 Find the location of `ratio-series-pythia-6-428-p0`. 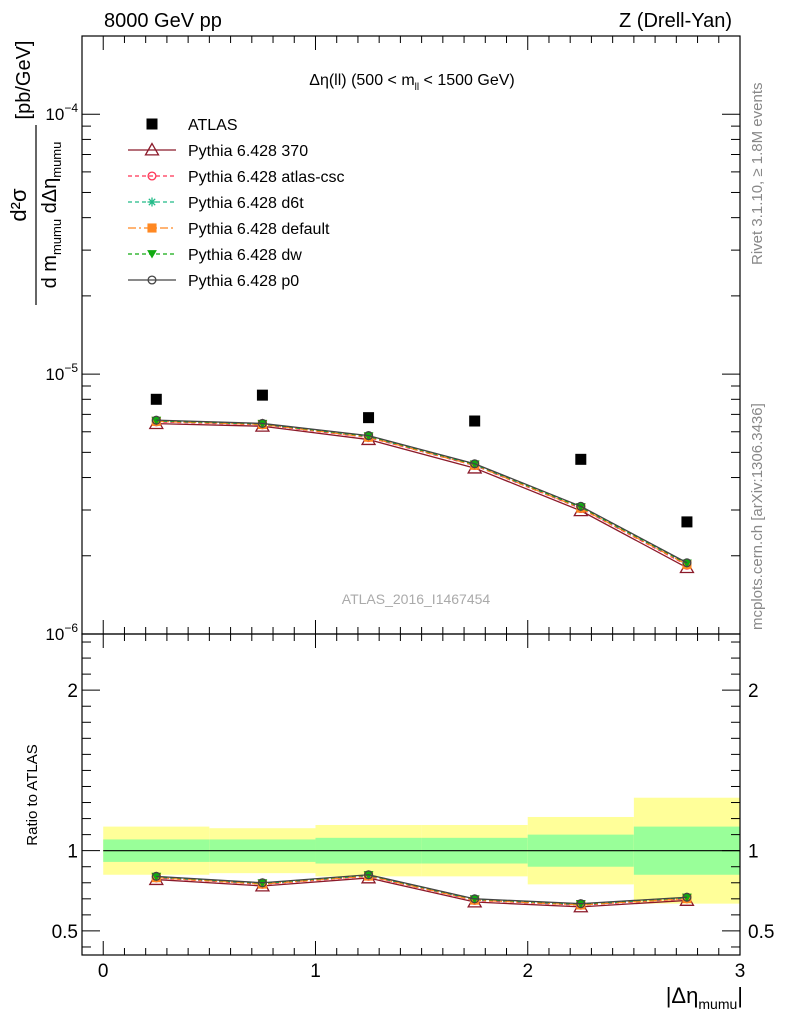

ratio-series-pythia-6-428-p0 is located at coordinates (421, 889).